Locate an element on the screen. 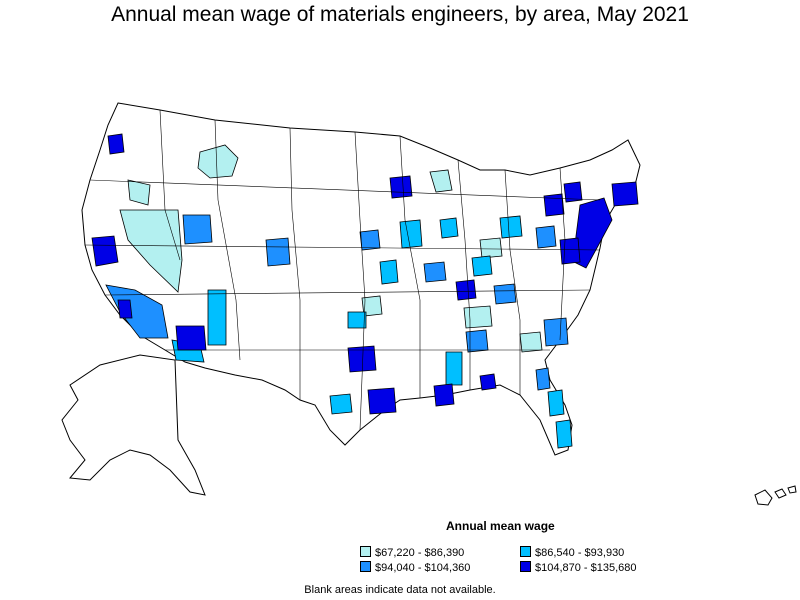  legend-item-3: $94,040 - $104,360 is located at coordinates (415, 568).